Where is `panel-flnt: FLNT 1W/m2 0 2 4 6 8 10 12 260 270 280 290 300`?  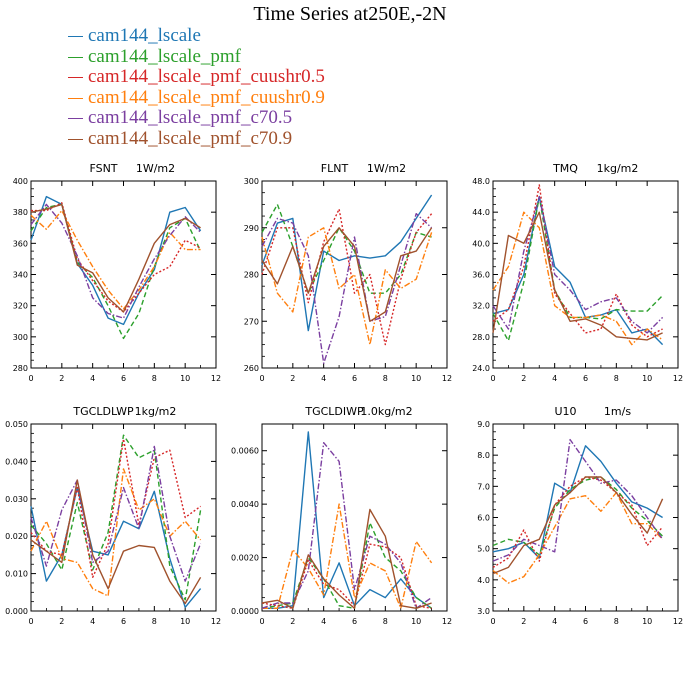
panel-flnt: FLNT 1W/m2 0 2 4 6 8 10 12 260 270 280 290 300 is located at coordinates (348, 272).